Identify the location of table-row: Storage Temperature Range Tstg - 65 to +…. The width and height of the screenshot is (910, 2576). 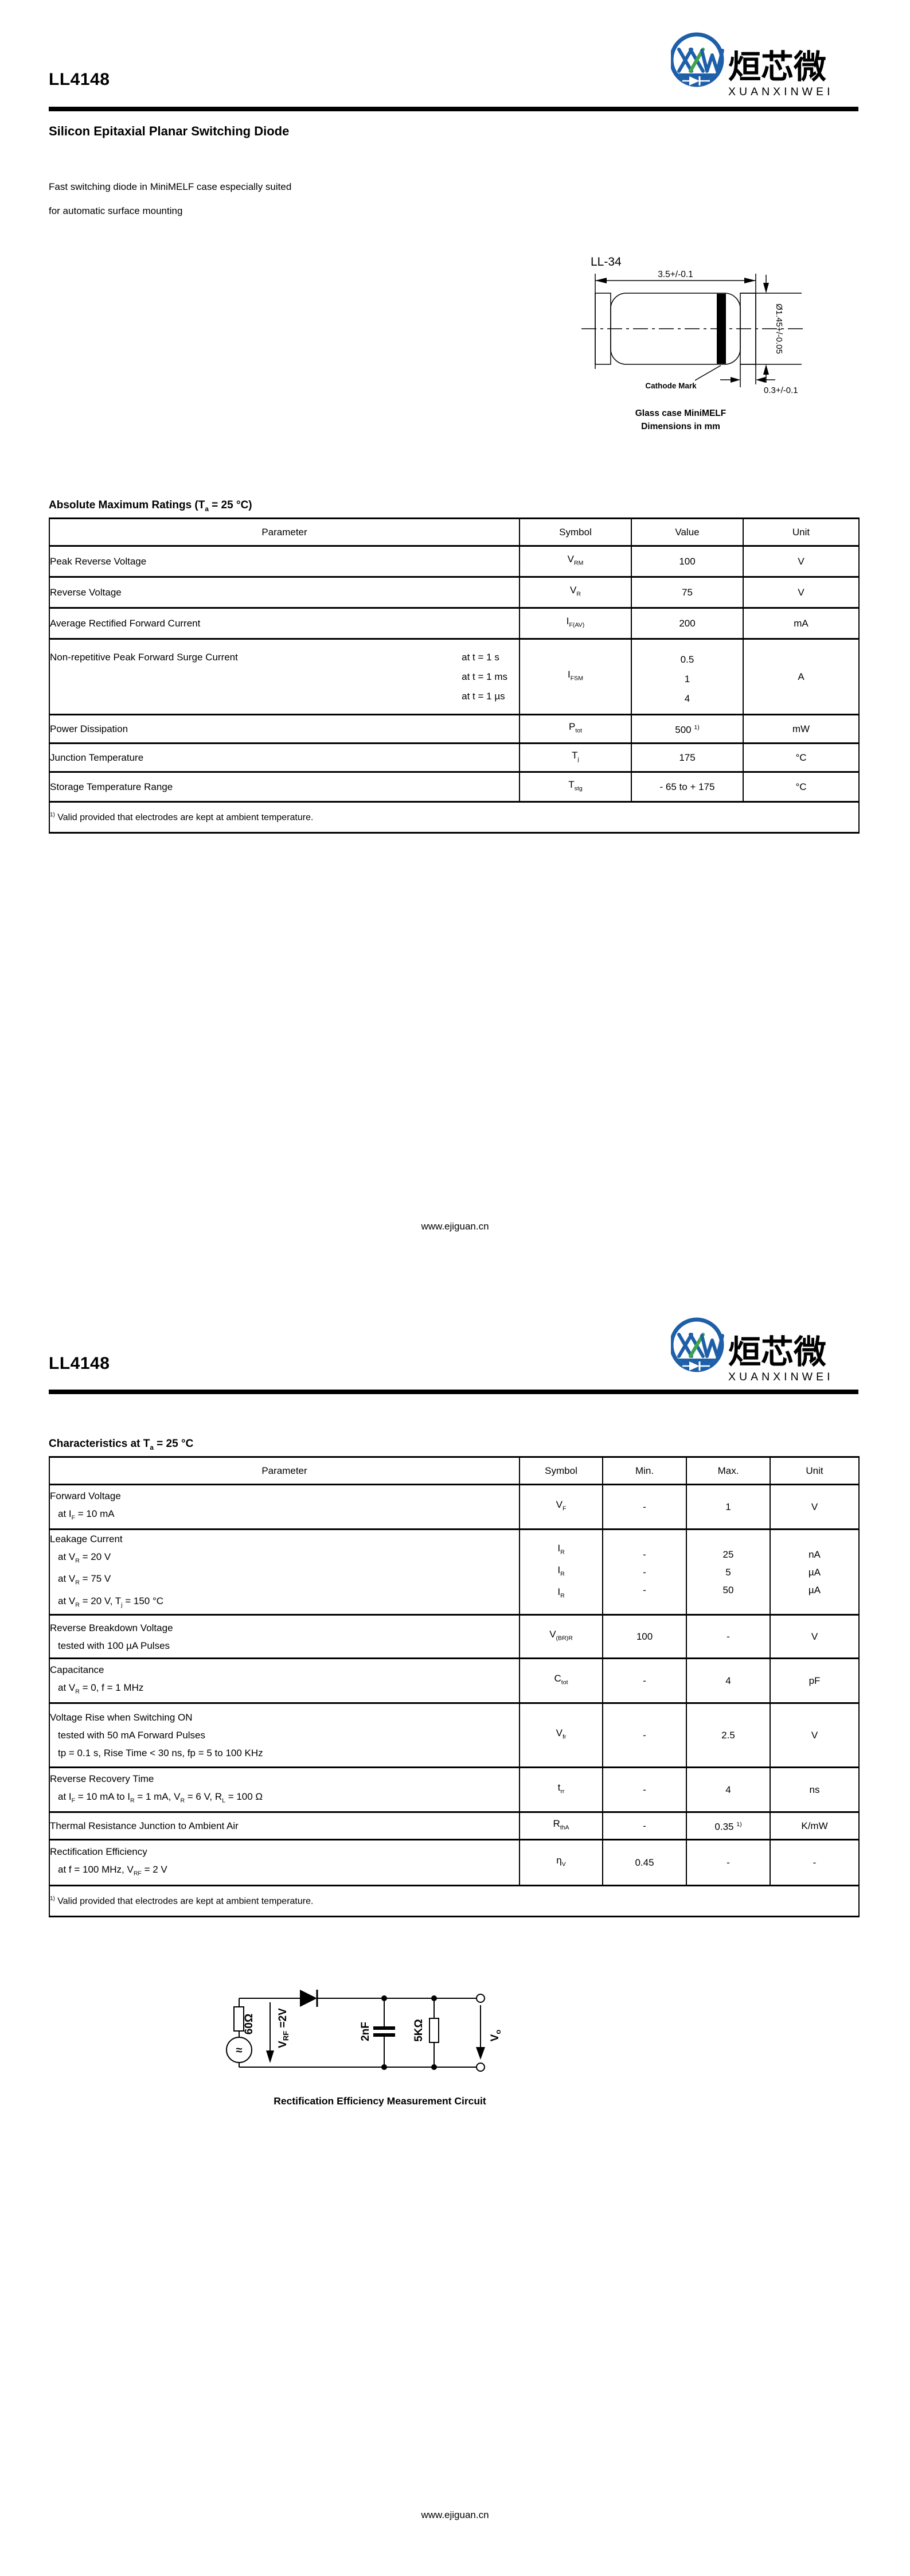
(454, 787).